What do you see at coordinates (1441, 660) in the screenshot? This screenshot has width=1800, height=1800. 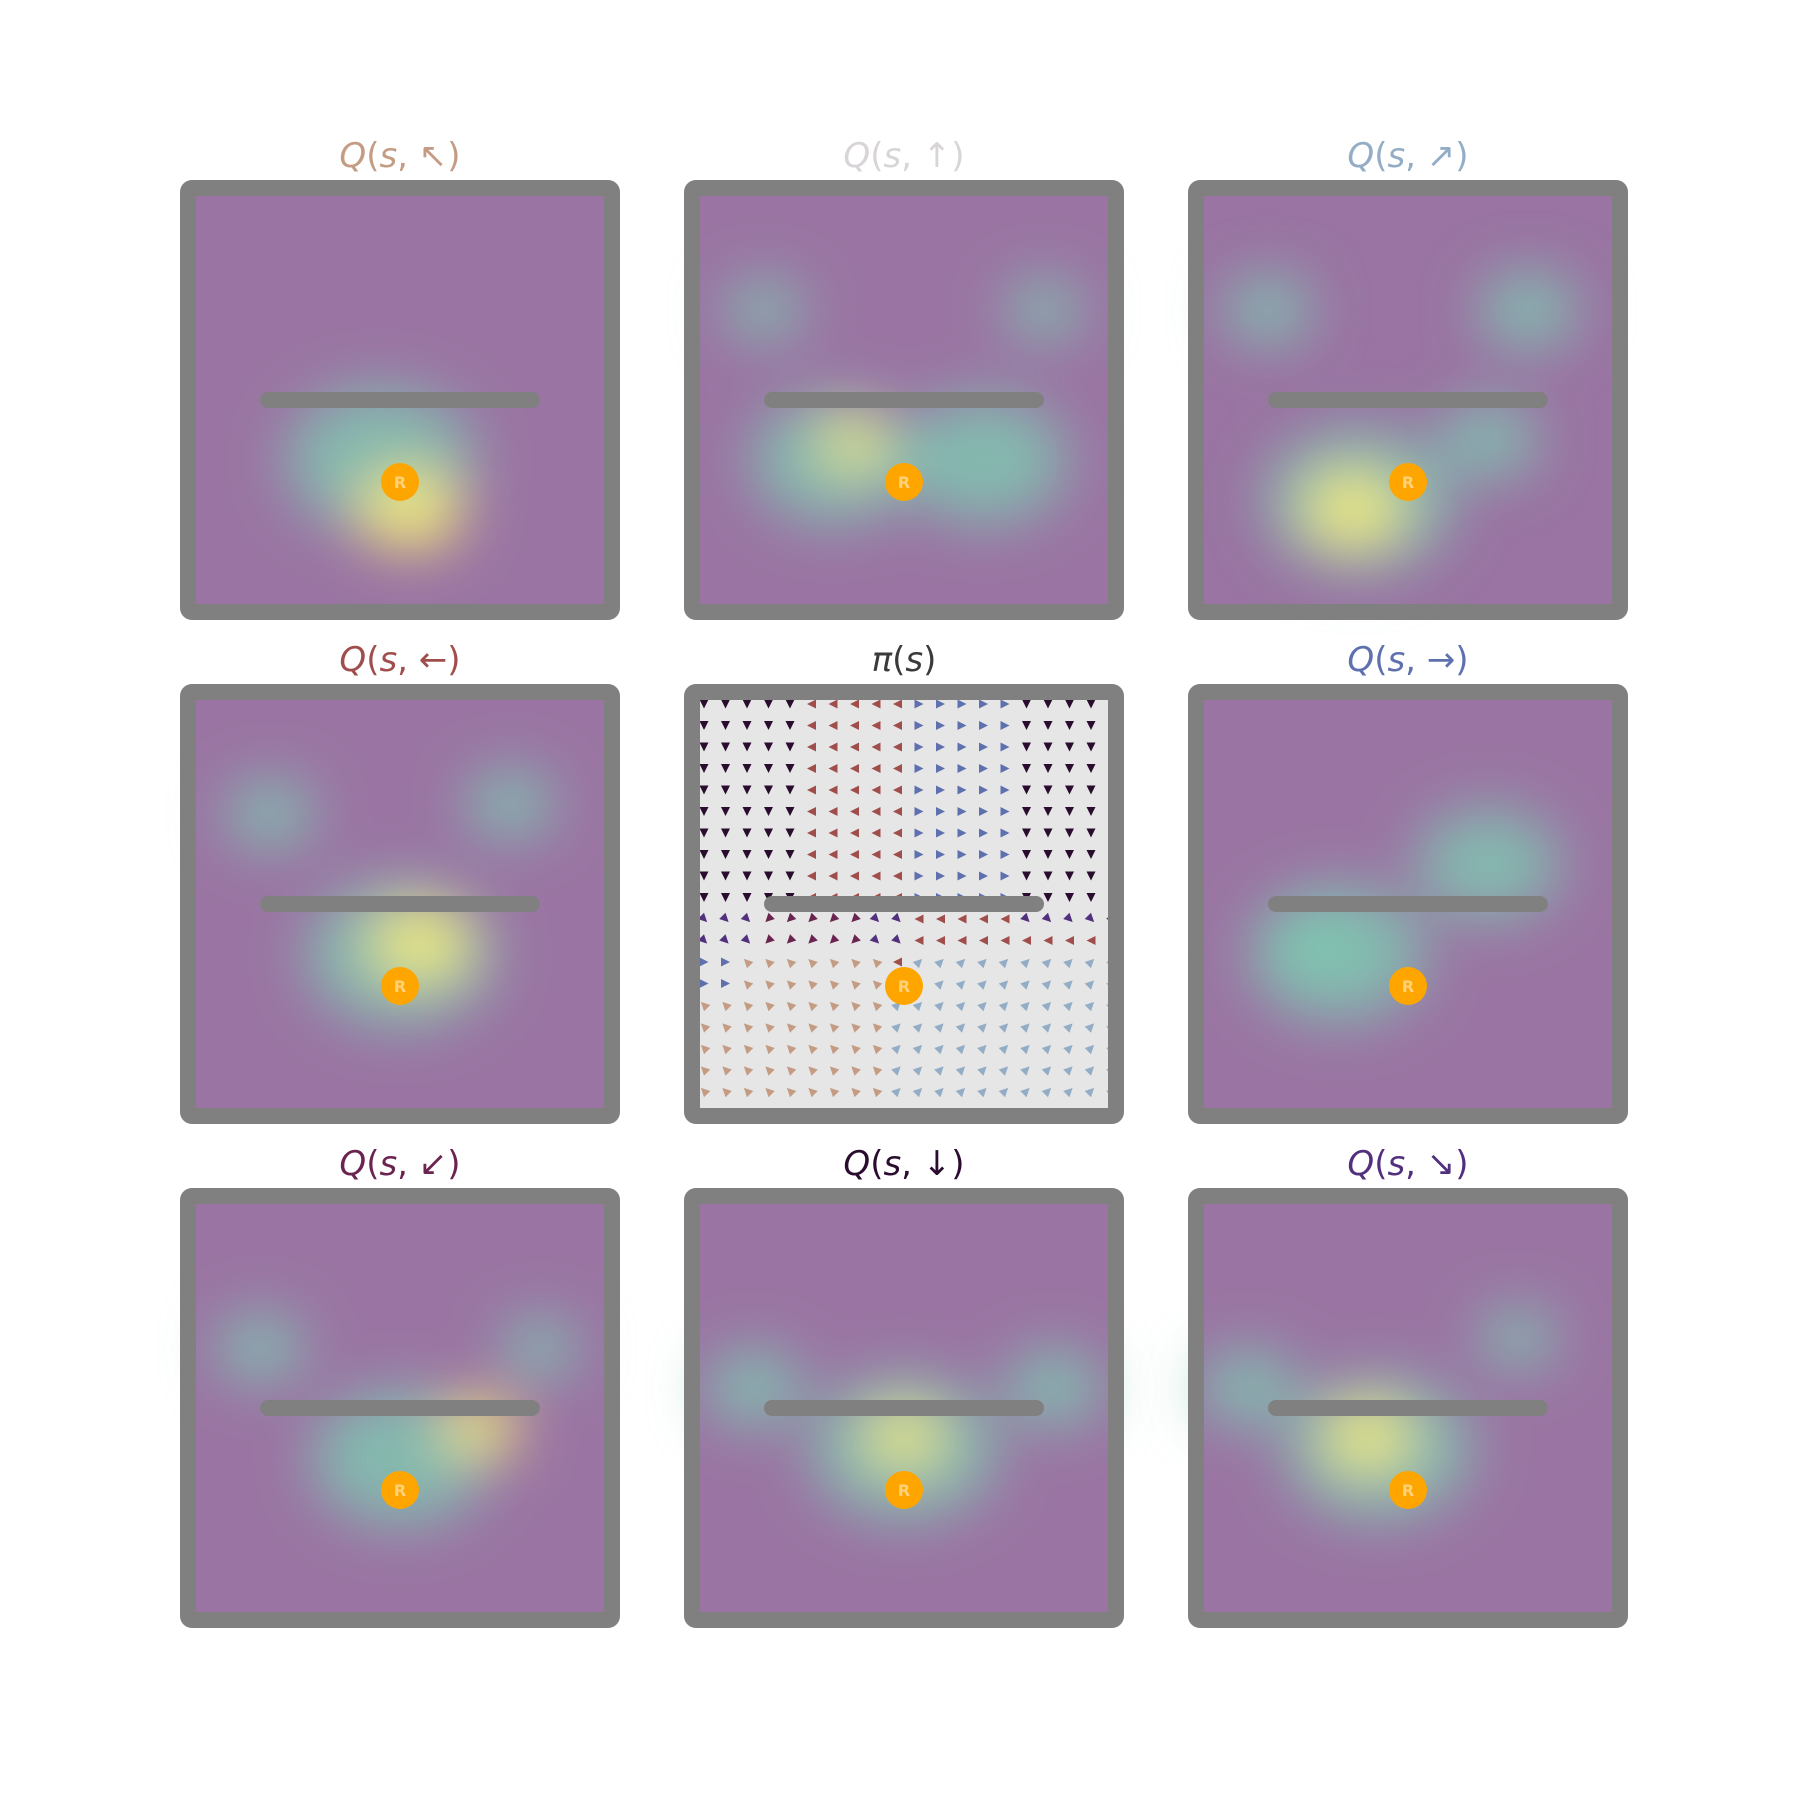 I see `arrow-e-icon: →` at bounding box center [1441, 660].